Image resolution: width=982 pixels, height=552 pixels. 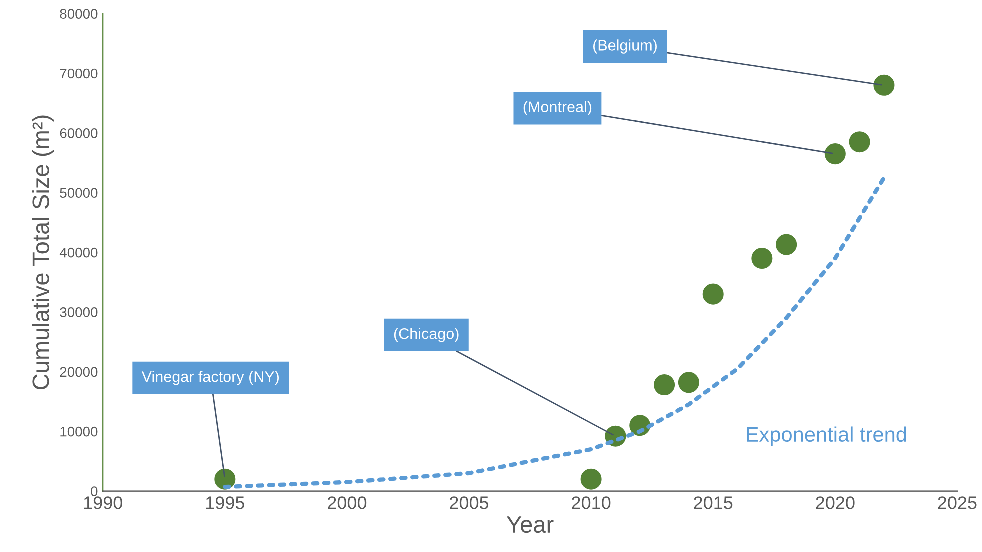 What do you see at coordinates (79, 73) in the screenshot?
I see `y-tick-label: 70000` at bounding box center [79, 73].